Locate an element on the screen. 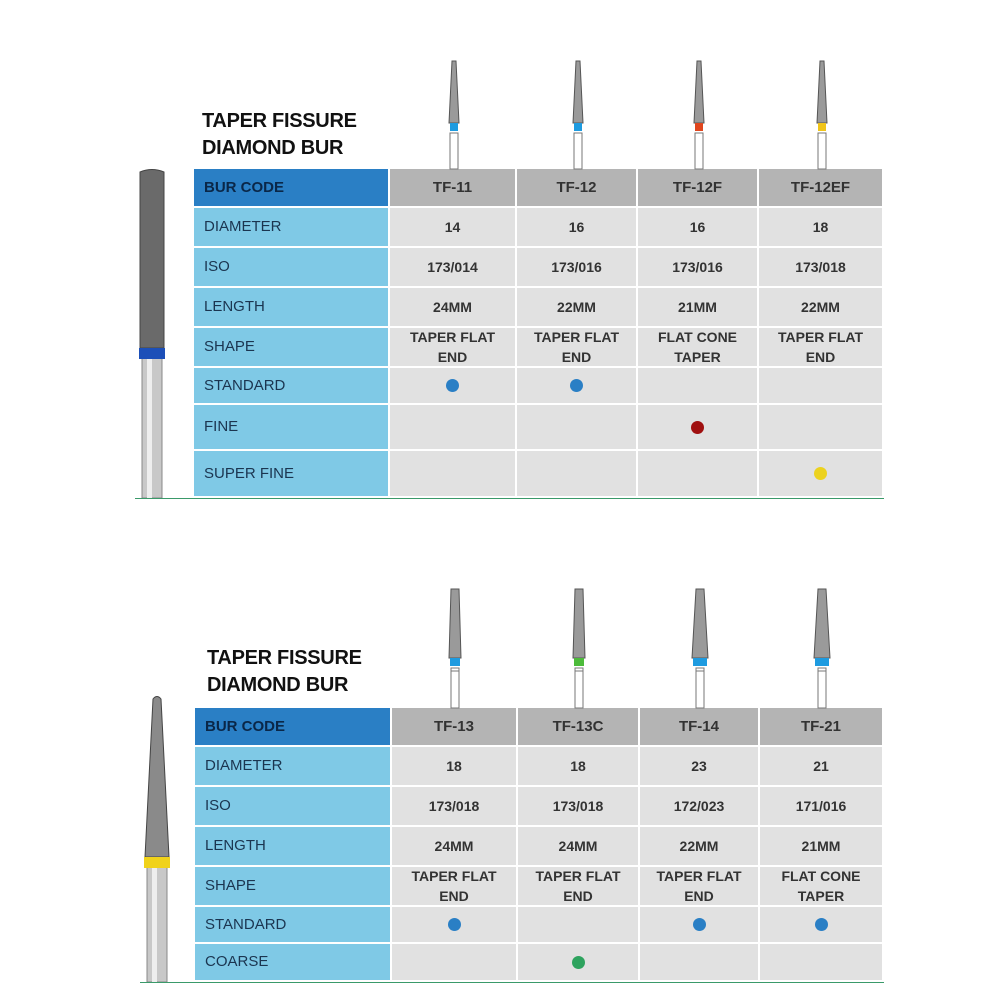  bur-code-header: TF-13C is located at coordinates (579, 727).